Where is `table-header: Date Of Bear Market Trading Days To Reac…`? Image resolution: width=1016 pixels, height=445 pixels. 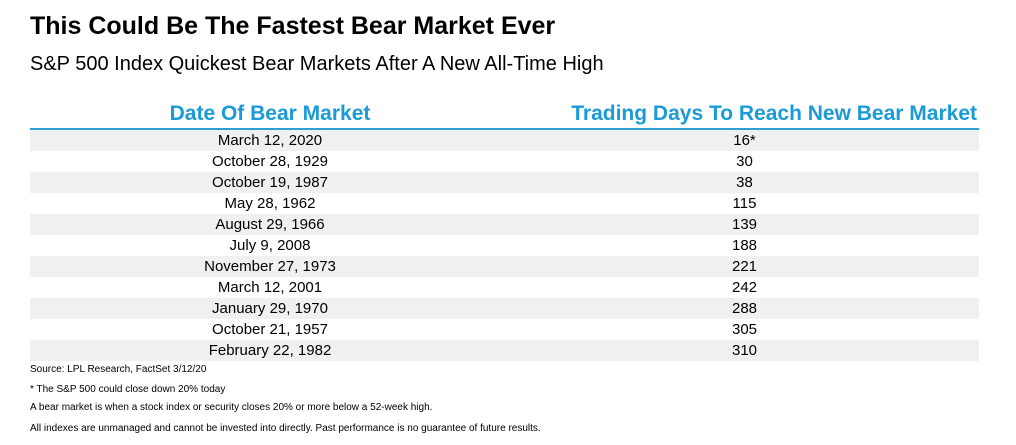 table-header: Date Of Bear Market Trading Days To Reac… is located at coordinates (504, 115).